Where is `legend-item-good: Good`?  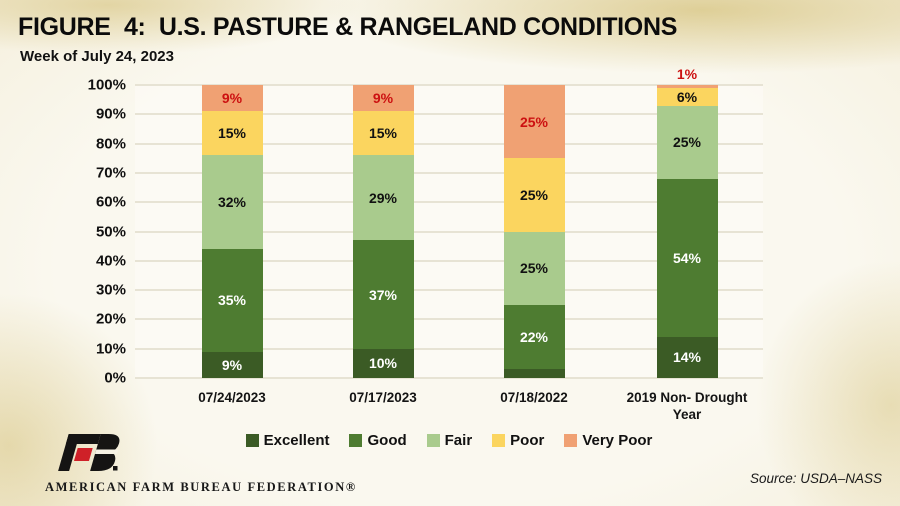
legend-item-good: Good is located at coordinates (378, 440).